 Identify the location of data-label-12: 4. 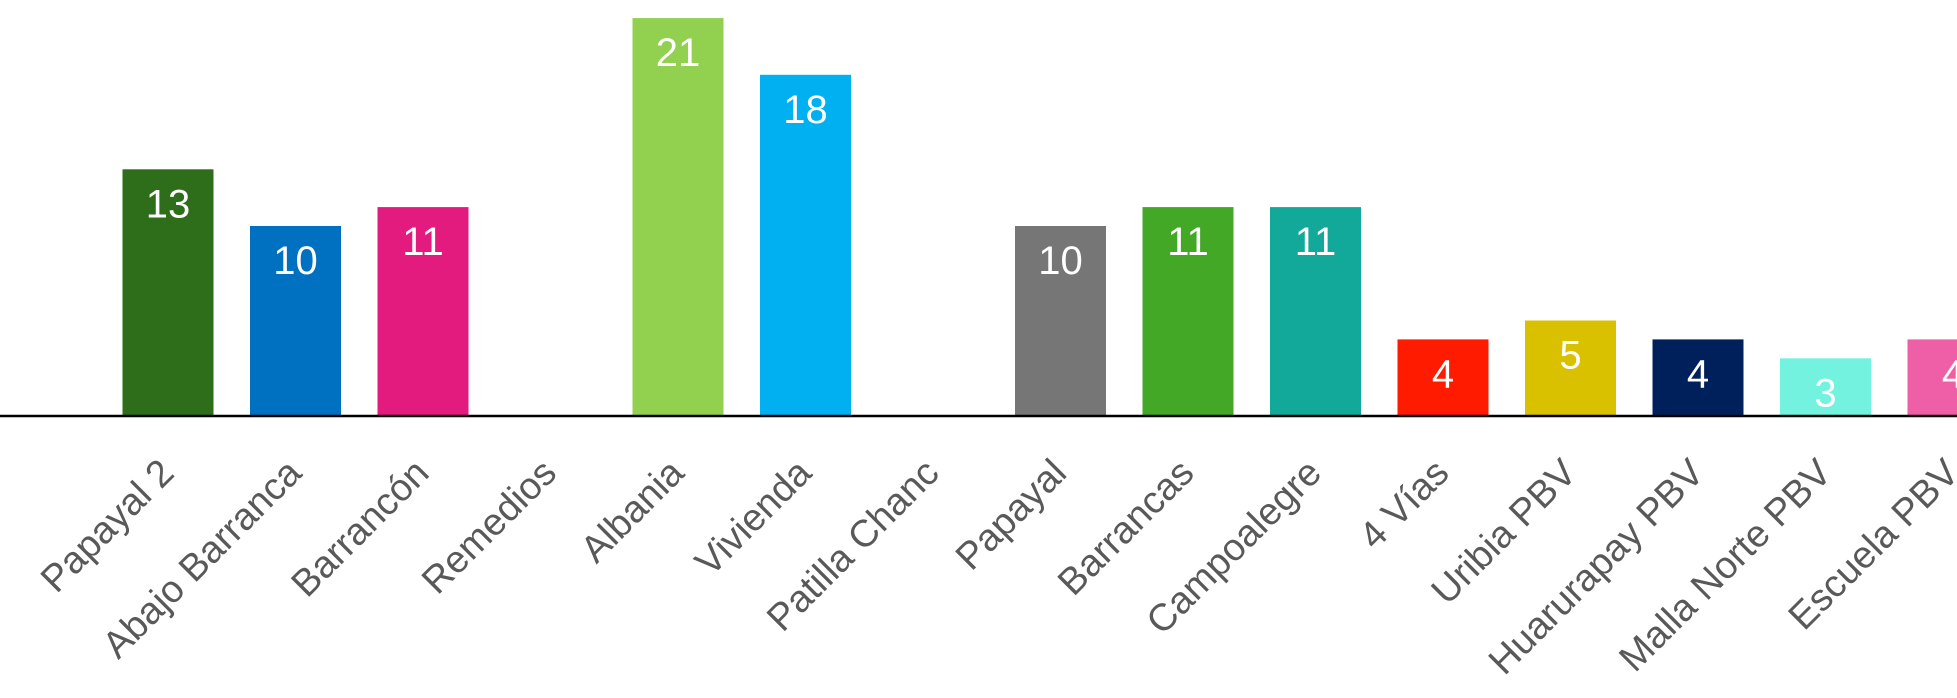
(1698, 374).